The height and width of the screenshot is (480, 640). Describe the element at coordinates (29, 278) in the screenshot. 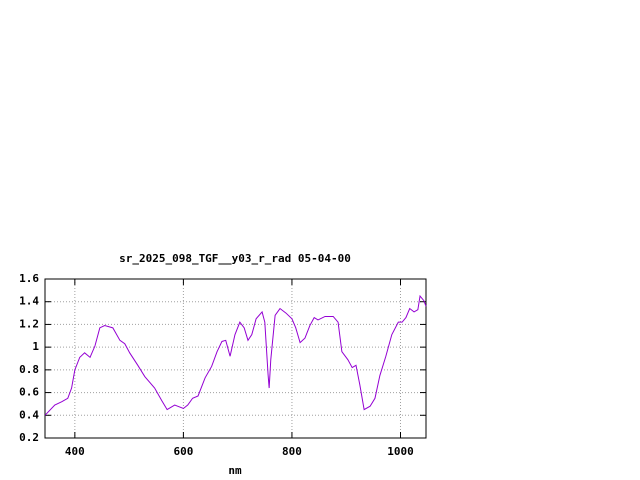

I see `y-tick-label: 1.6` at that location.